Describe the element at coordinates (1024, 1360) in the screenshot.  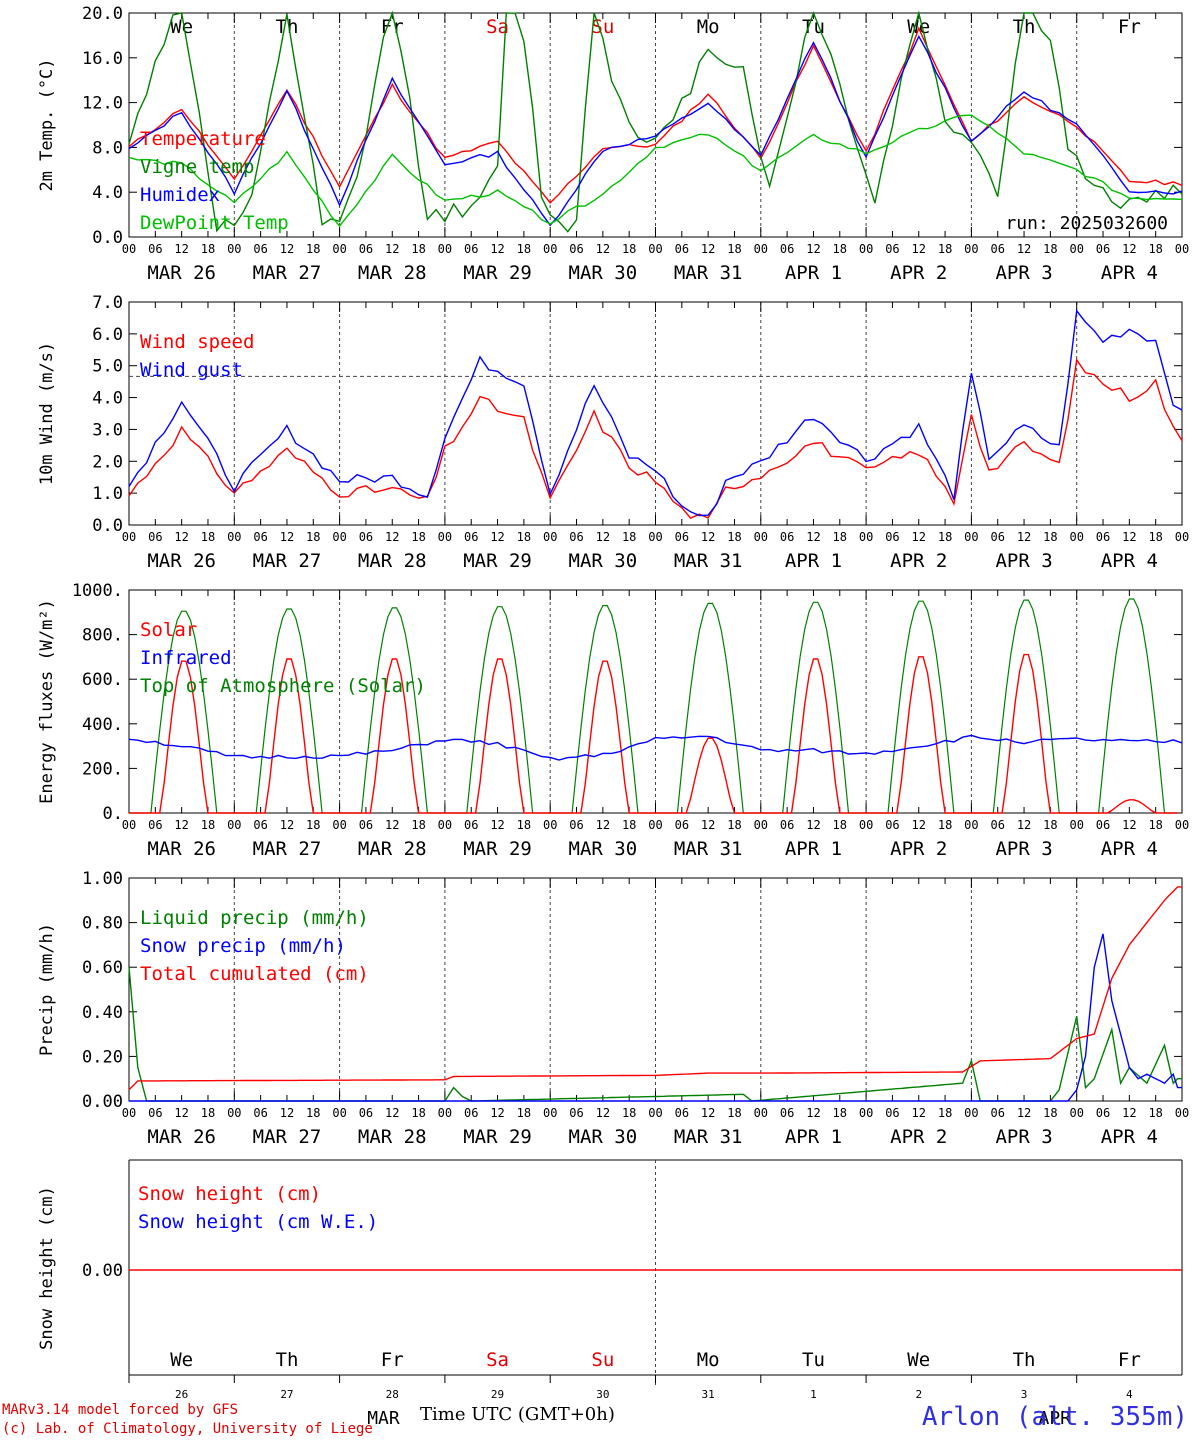
I see `weekday-label: Th` at that location.